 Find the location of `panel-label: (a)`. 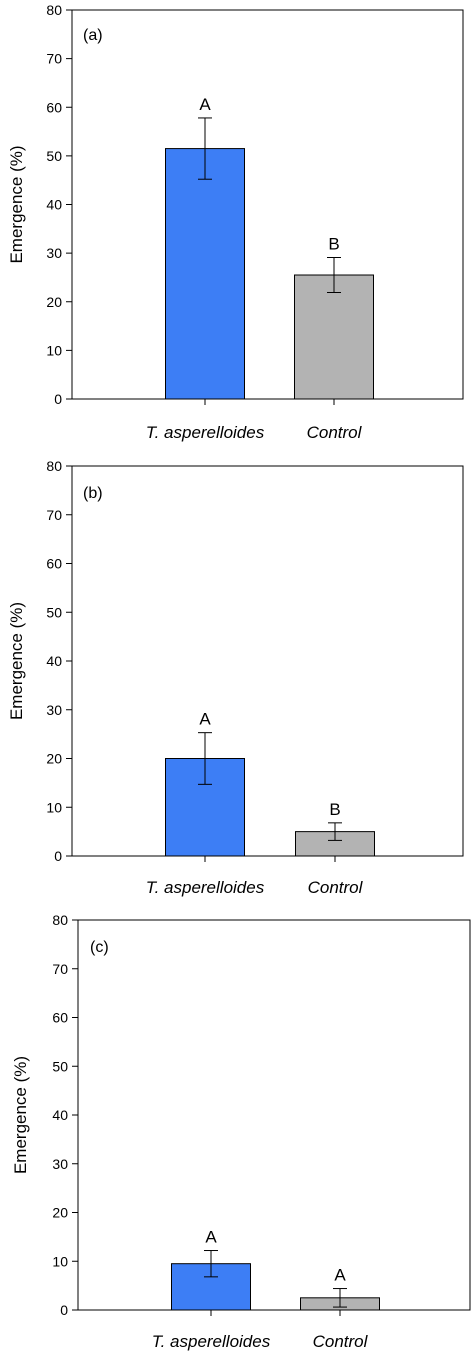

panel-label: (a) is located at coordinates (93, 35).